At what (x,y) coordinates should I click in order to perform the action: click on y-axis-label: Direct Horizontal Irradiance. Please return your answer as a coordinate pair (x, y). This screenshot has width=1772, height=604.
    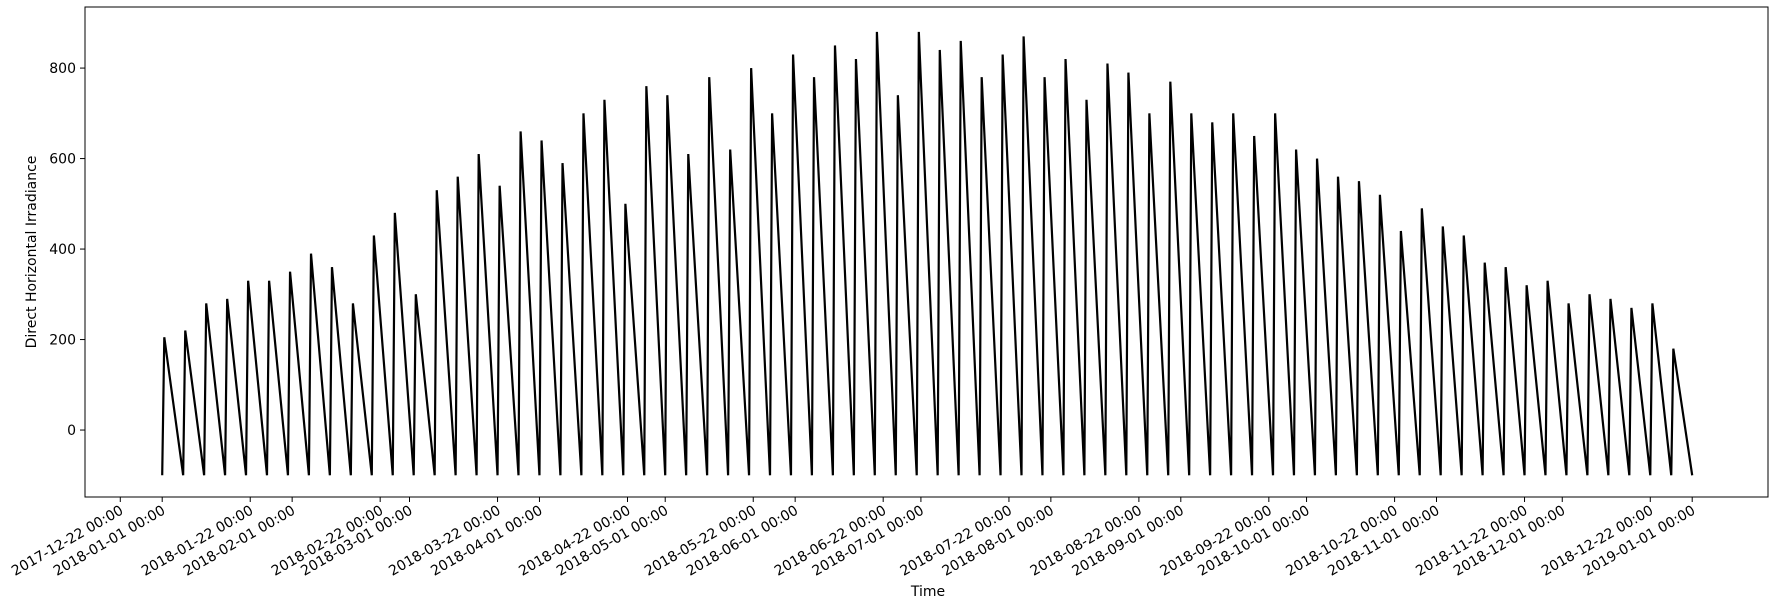
    Looking at the image, I should click on (32, 252).